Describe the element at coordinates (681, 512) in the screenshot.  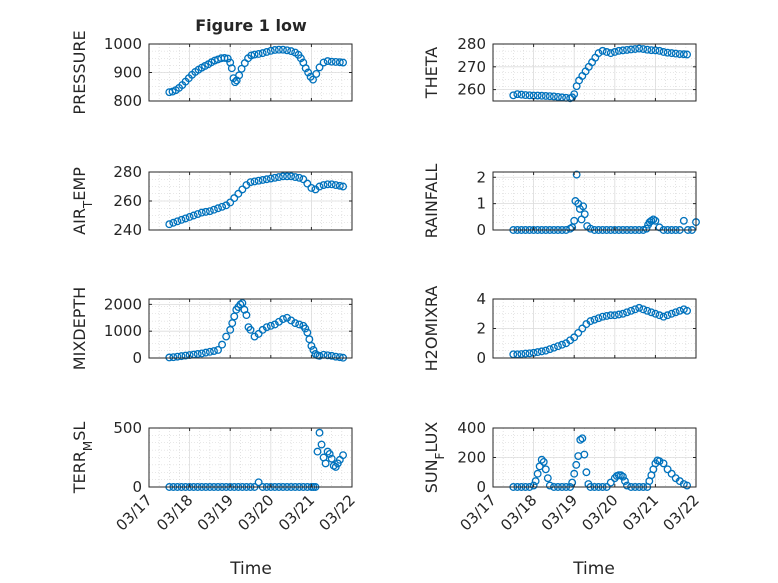
I see `x-tick-label: 03/22` at that location.